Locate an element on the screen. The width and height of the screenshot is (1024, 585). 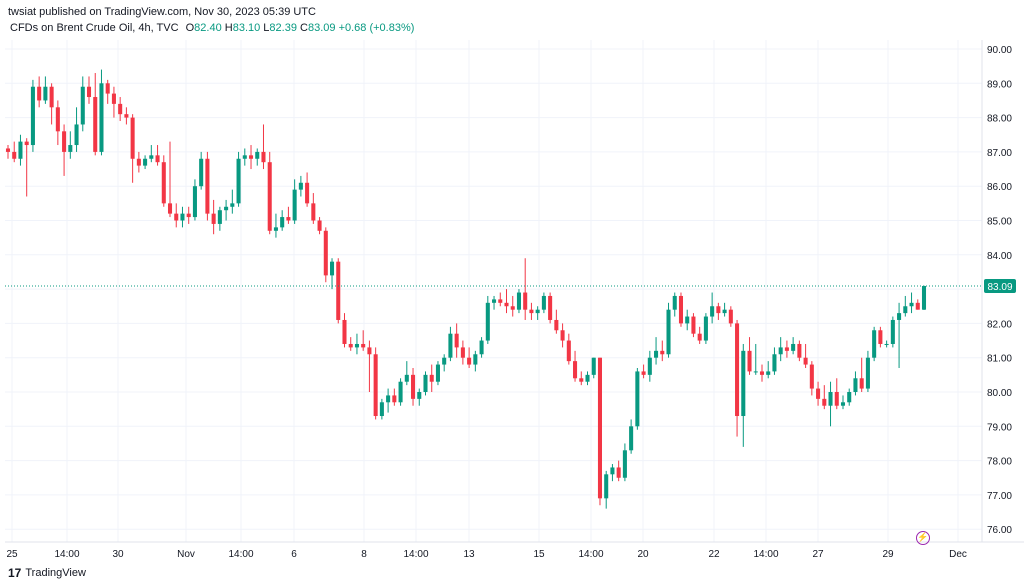
low-label: L is located at coordinates (266, 28).